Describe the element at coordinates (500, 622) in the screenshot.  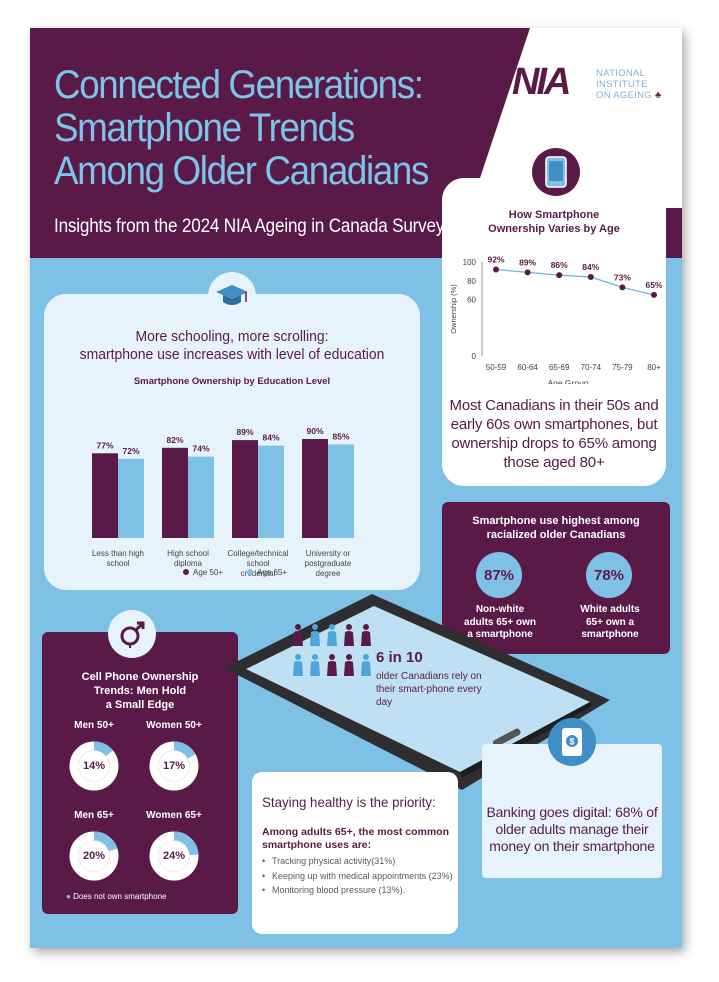
I see `label-line: adults 65+ own` at that location.